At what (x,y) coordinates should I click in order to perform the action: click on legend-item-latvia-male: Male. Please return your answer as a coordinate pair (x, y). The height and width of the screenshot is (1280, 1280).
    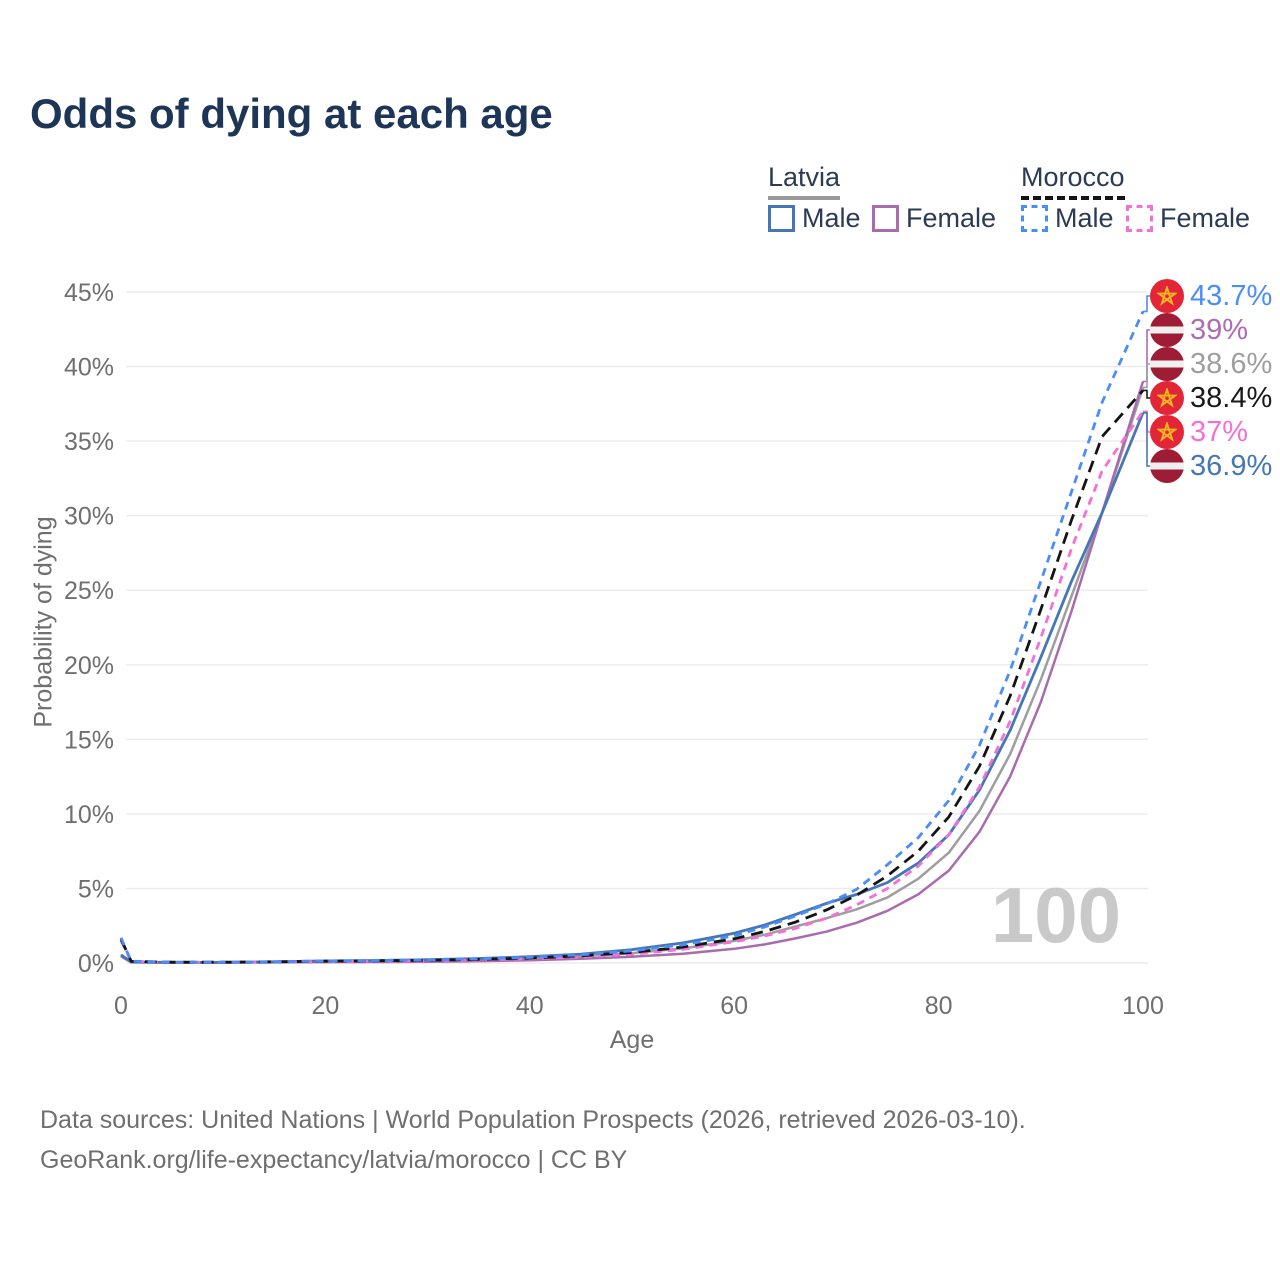
    Looking at the image, I should click on (814, 218).